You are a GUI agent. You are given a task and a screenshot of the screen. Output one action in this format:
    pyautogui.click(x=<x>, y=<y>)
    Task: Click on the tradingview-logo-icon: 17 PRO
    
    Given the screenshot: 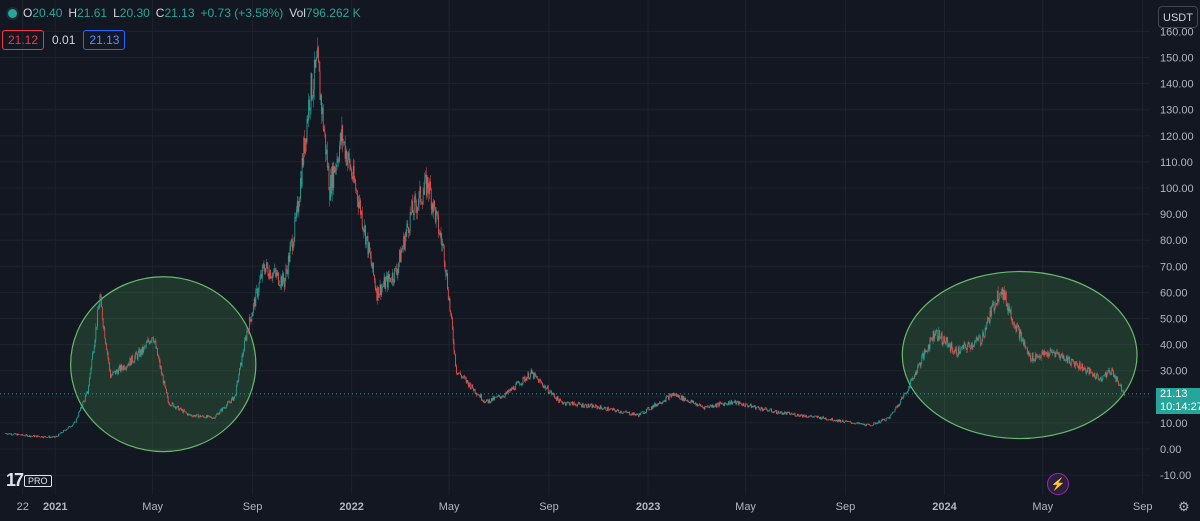 What is the action you would take?
    pyautogui.click(x=29, y=480)
    